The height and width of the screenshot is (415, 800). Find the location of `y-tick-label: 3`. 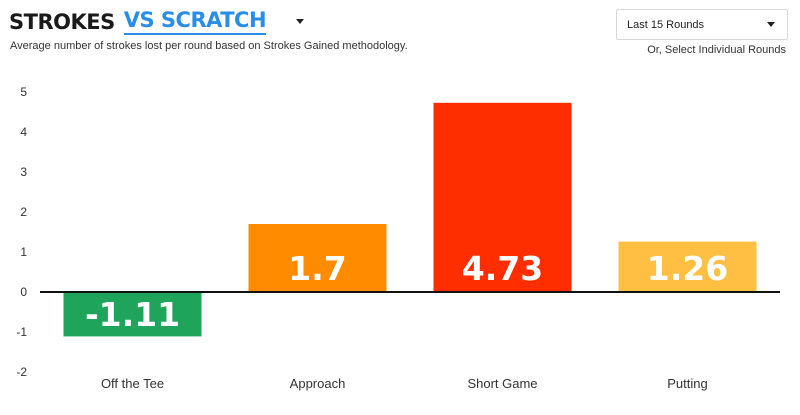

y-tick-label: 3 is located at coordinates (23, 172).